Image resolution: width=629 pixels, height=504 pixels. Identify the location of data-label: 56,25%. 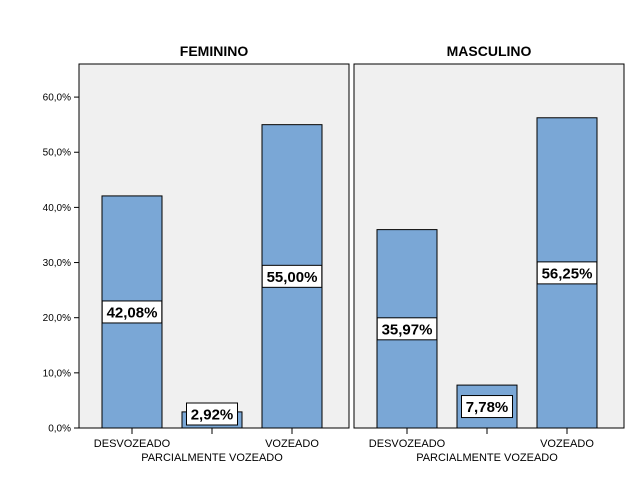
(567, 273).